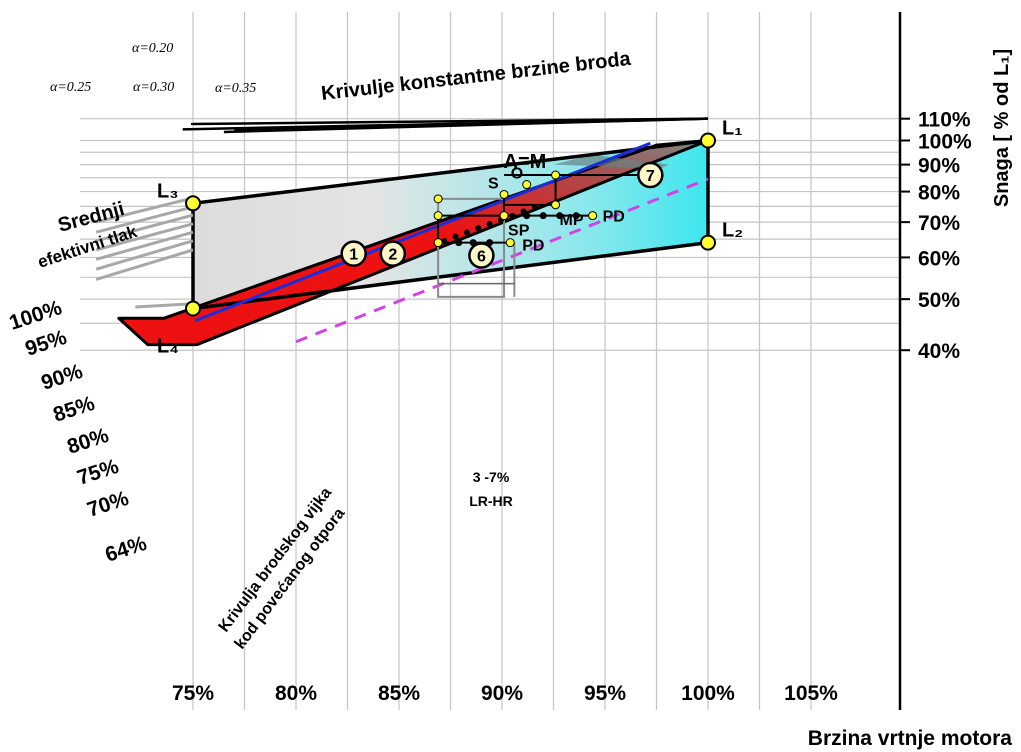 The image size is (1021, 752). I want to click on circled-labels: 1 2 6 7, so click(502, 215).